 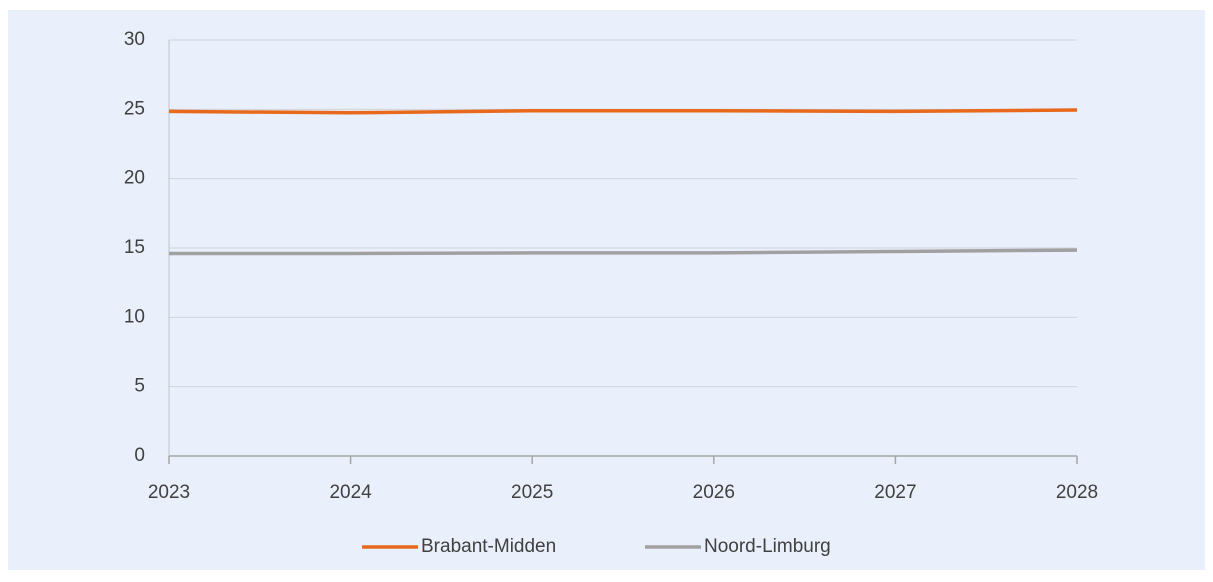 I want to click on y-tick-label: 10, so click(x=134, y=316).